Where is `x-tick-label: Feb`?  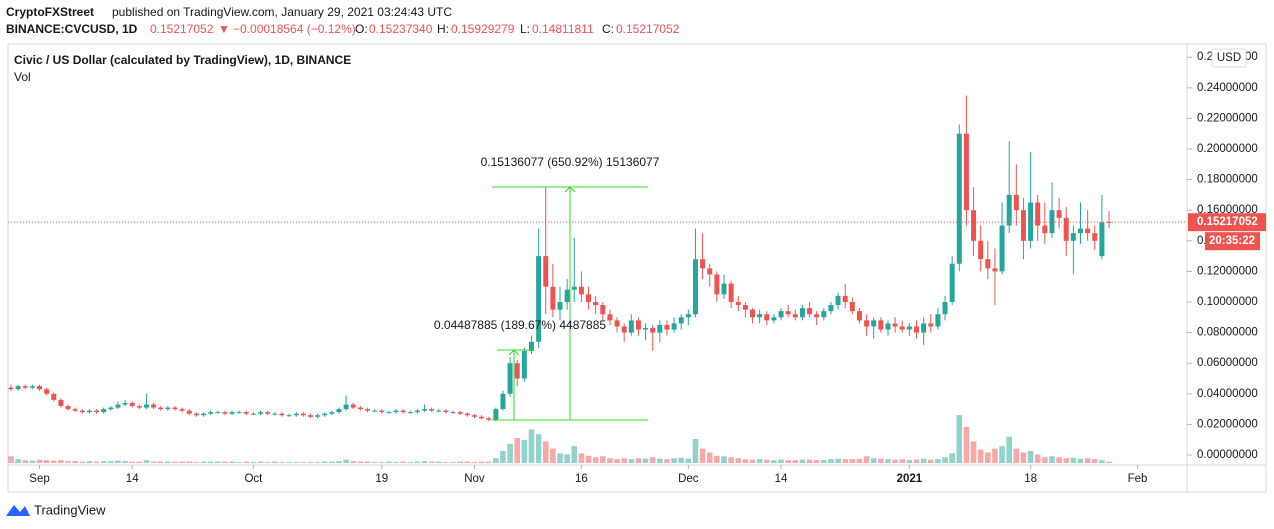
x-tick-label: Feb is located at coordinates (1138, 479).